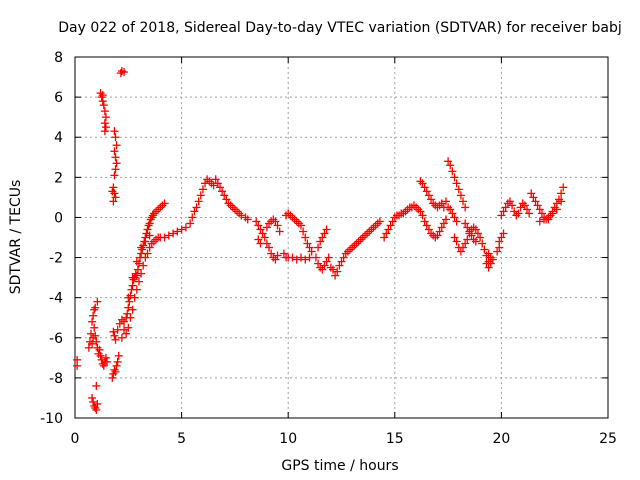 Image resolution: width=640 pixels, height=480 pixels. Describe the element at coordinates (75, 439) in the screenshot. I see `x-tick-label: 0` at that location.